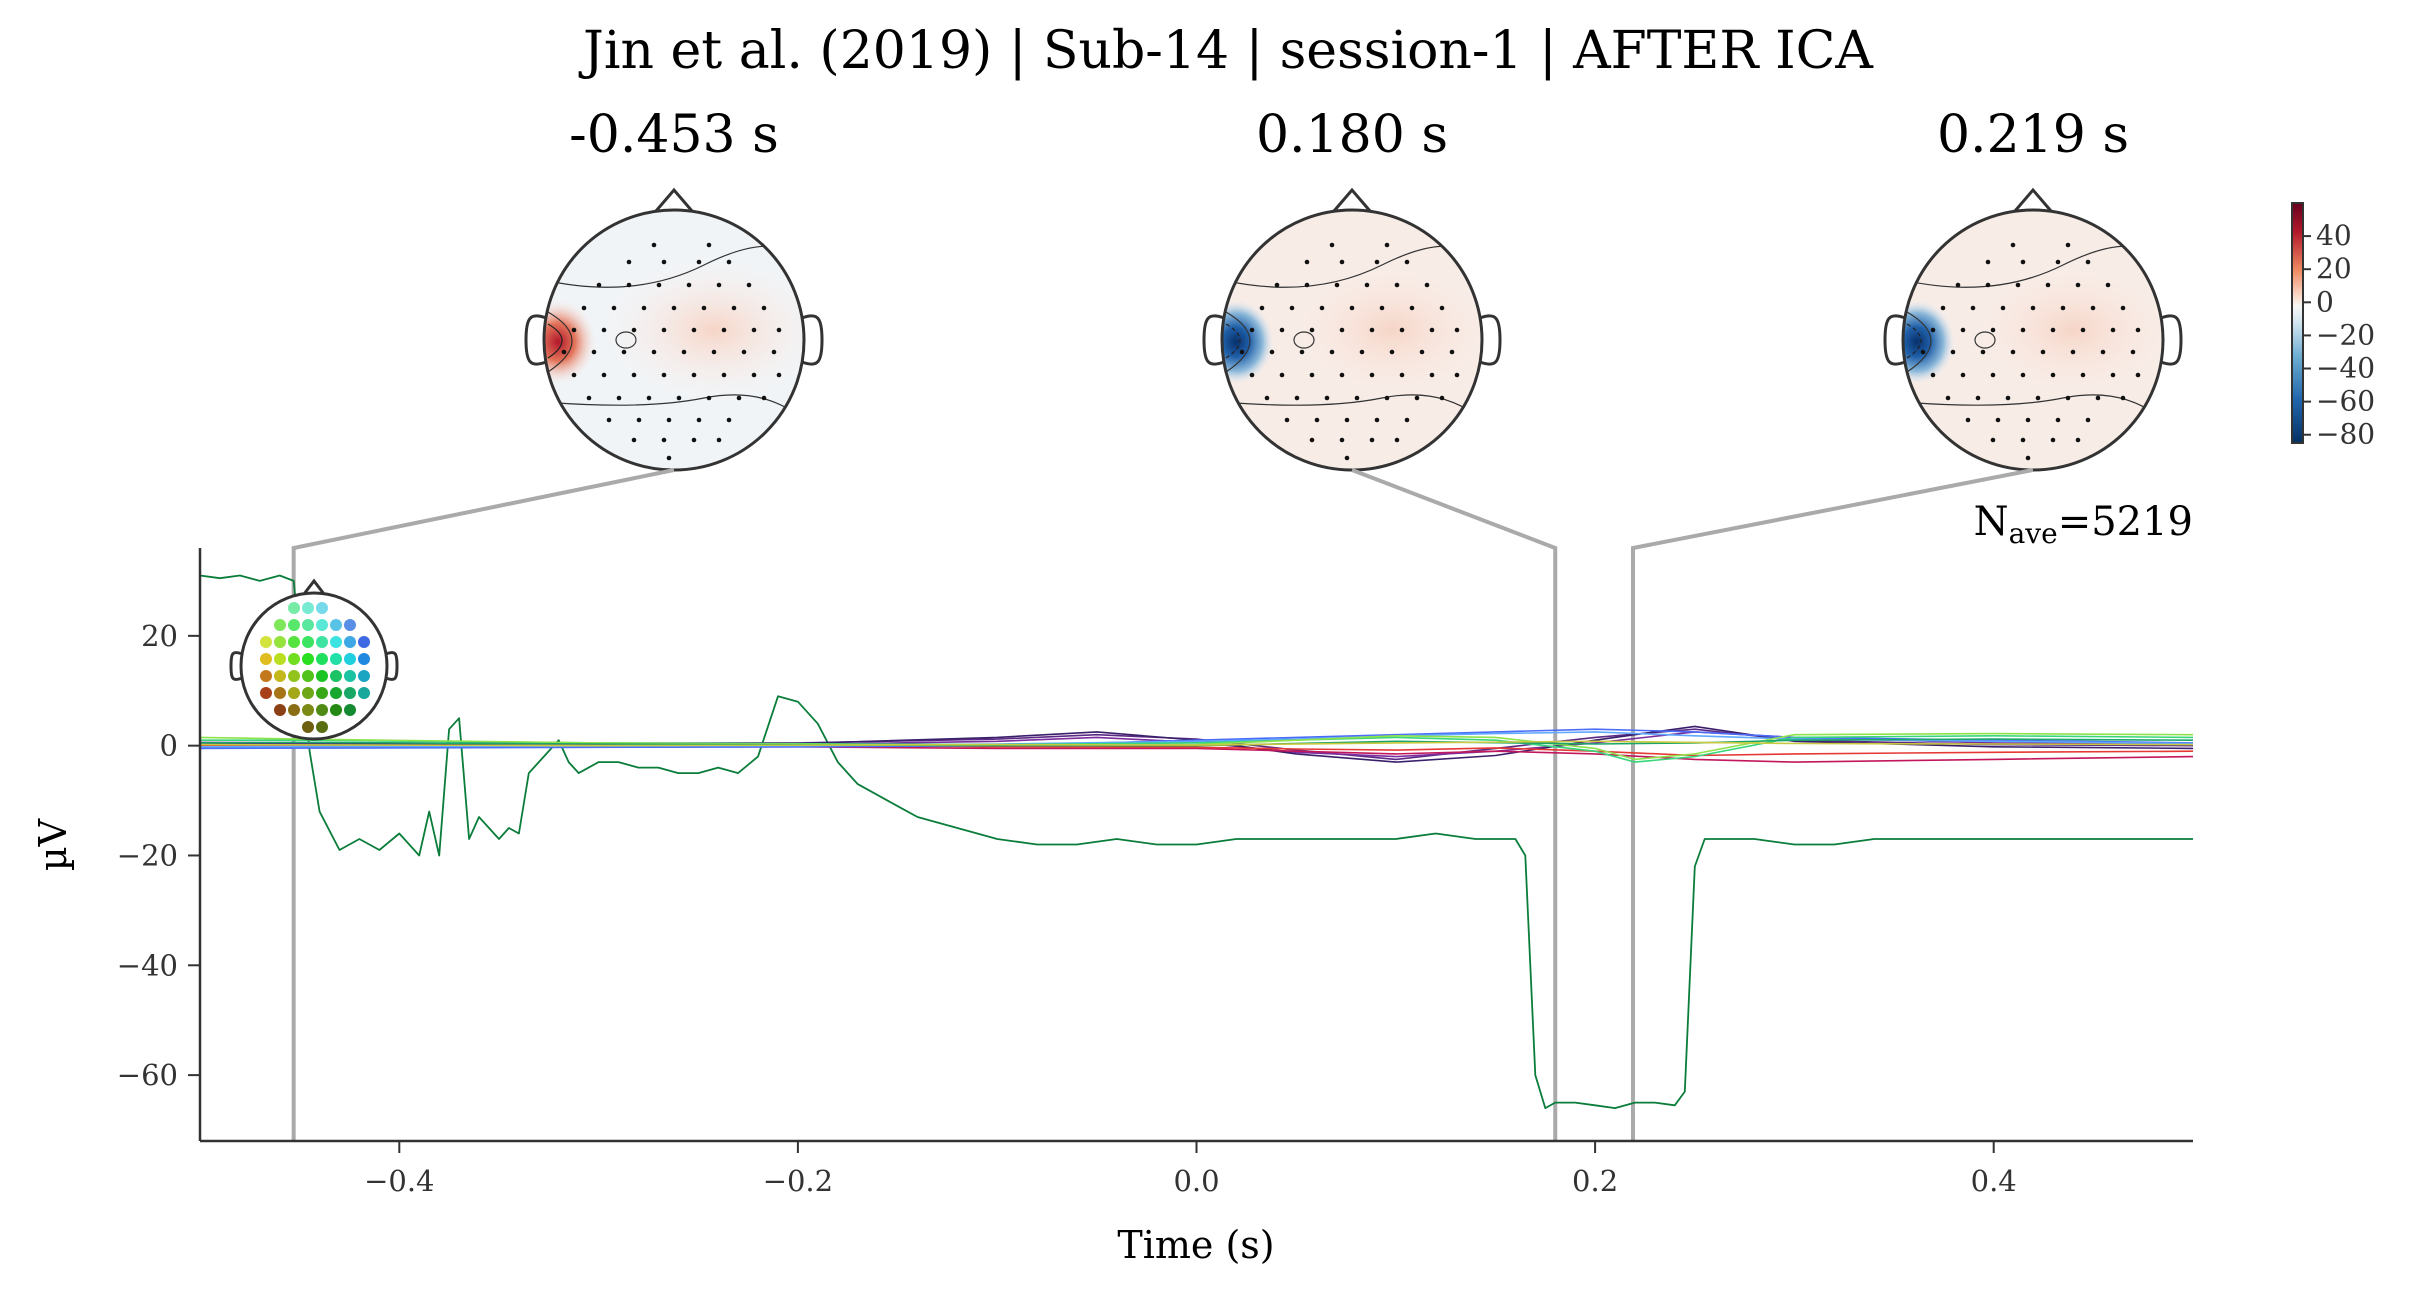 This screenshot has height=1294, width=2429. What do you see at coordinates (674, 135) in the screenshot?
I see `topomap-time-label: -0.453 s` at bounding box center [674, 135].